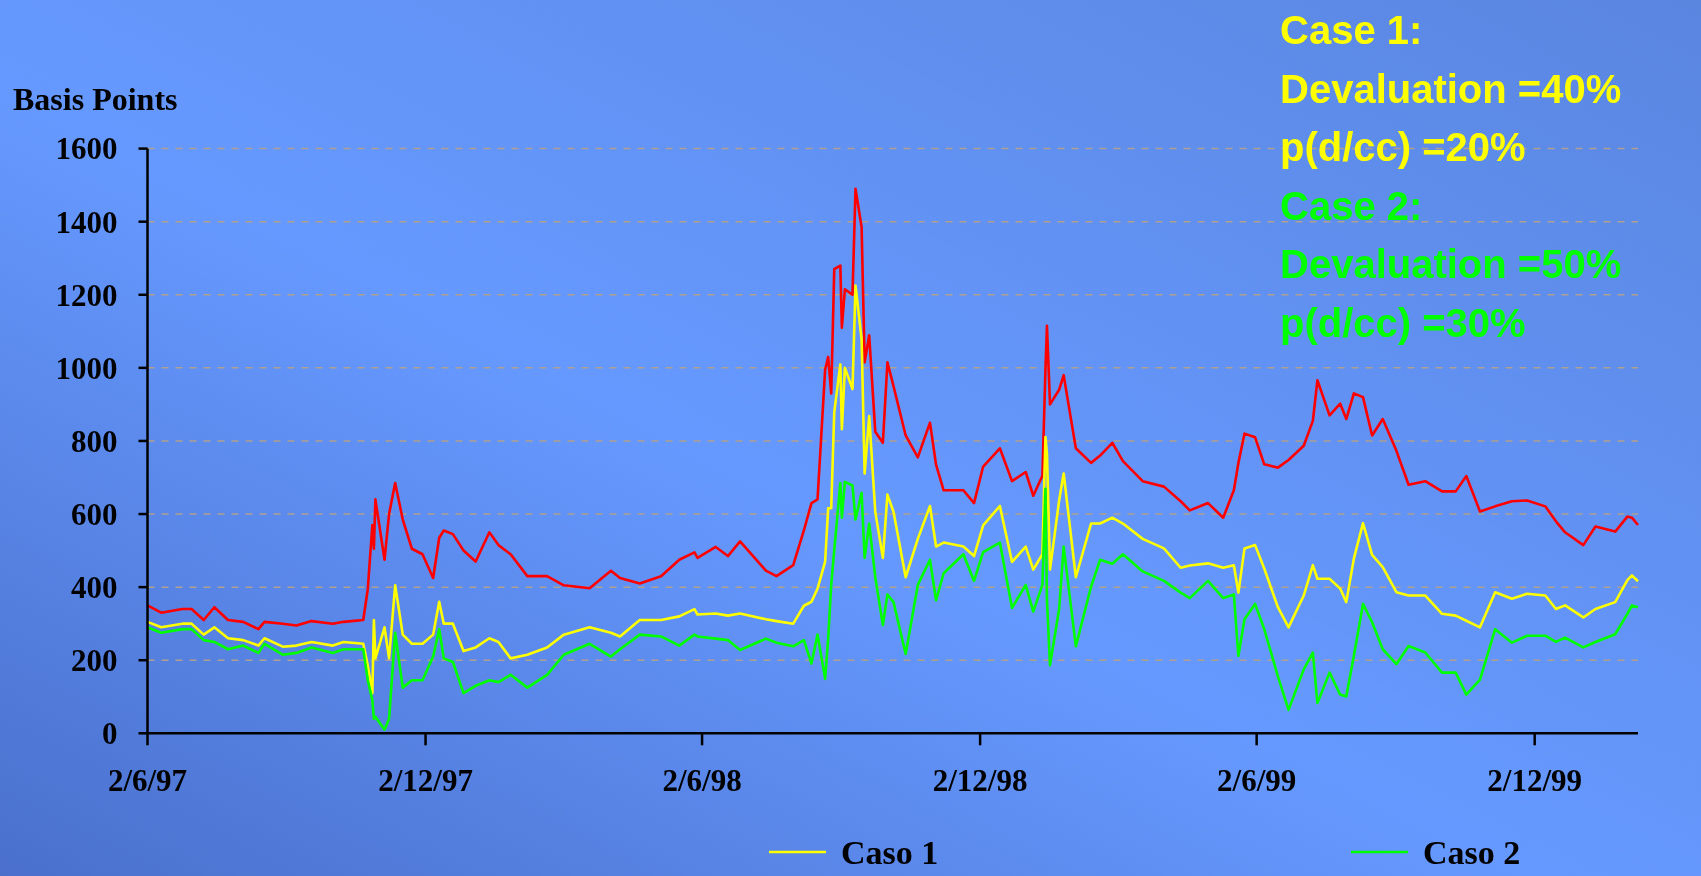 This screenshot has width=1701, height=876. Describe the element at coordinates (86, 295) in the screenshot. I see `y-tick-label: 1200` at that location.